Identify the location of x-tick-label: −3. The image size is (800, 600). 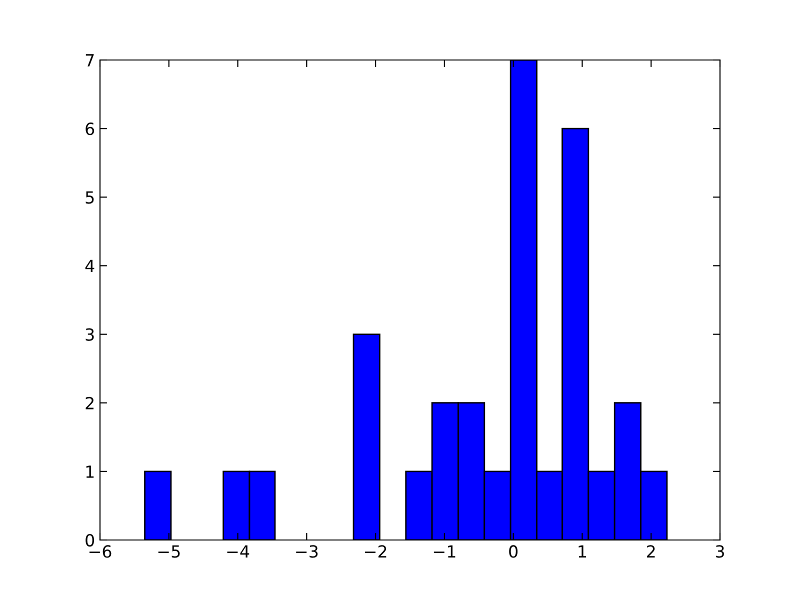
(307, 551).